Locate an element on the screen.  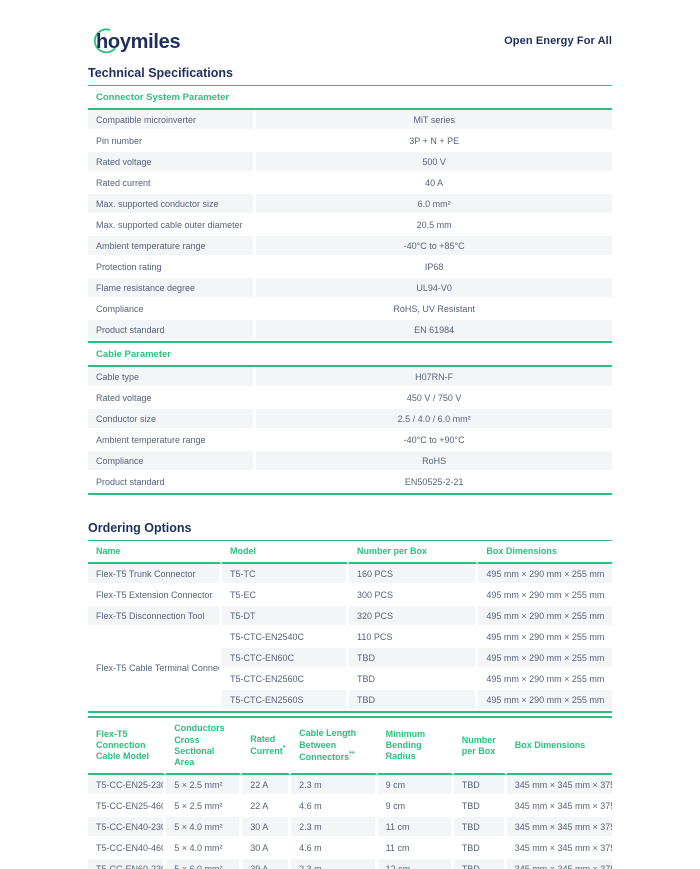
table-row: T5-CTC-EN60C TBD 495 mm × 290 mm × 255 mm is located at coordinates (350, 659).